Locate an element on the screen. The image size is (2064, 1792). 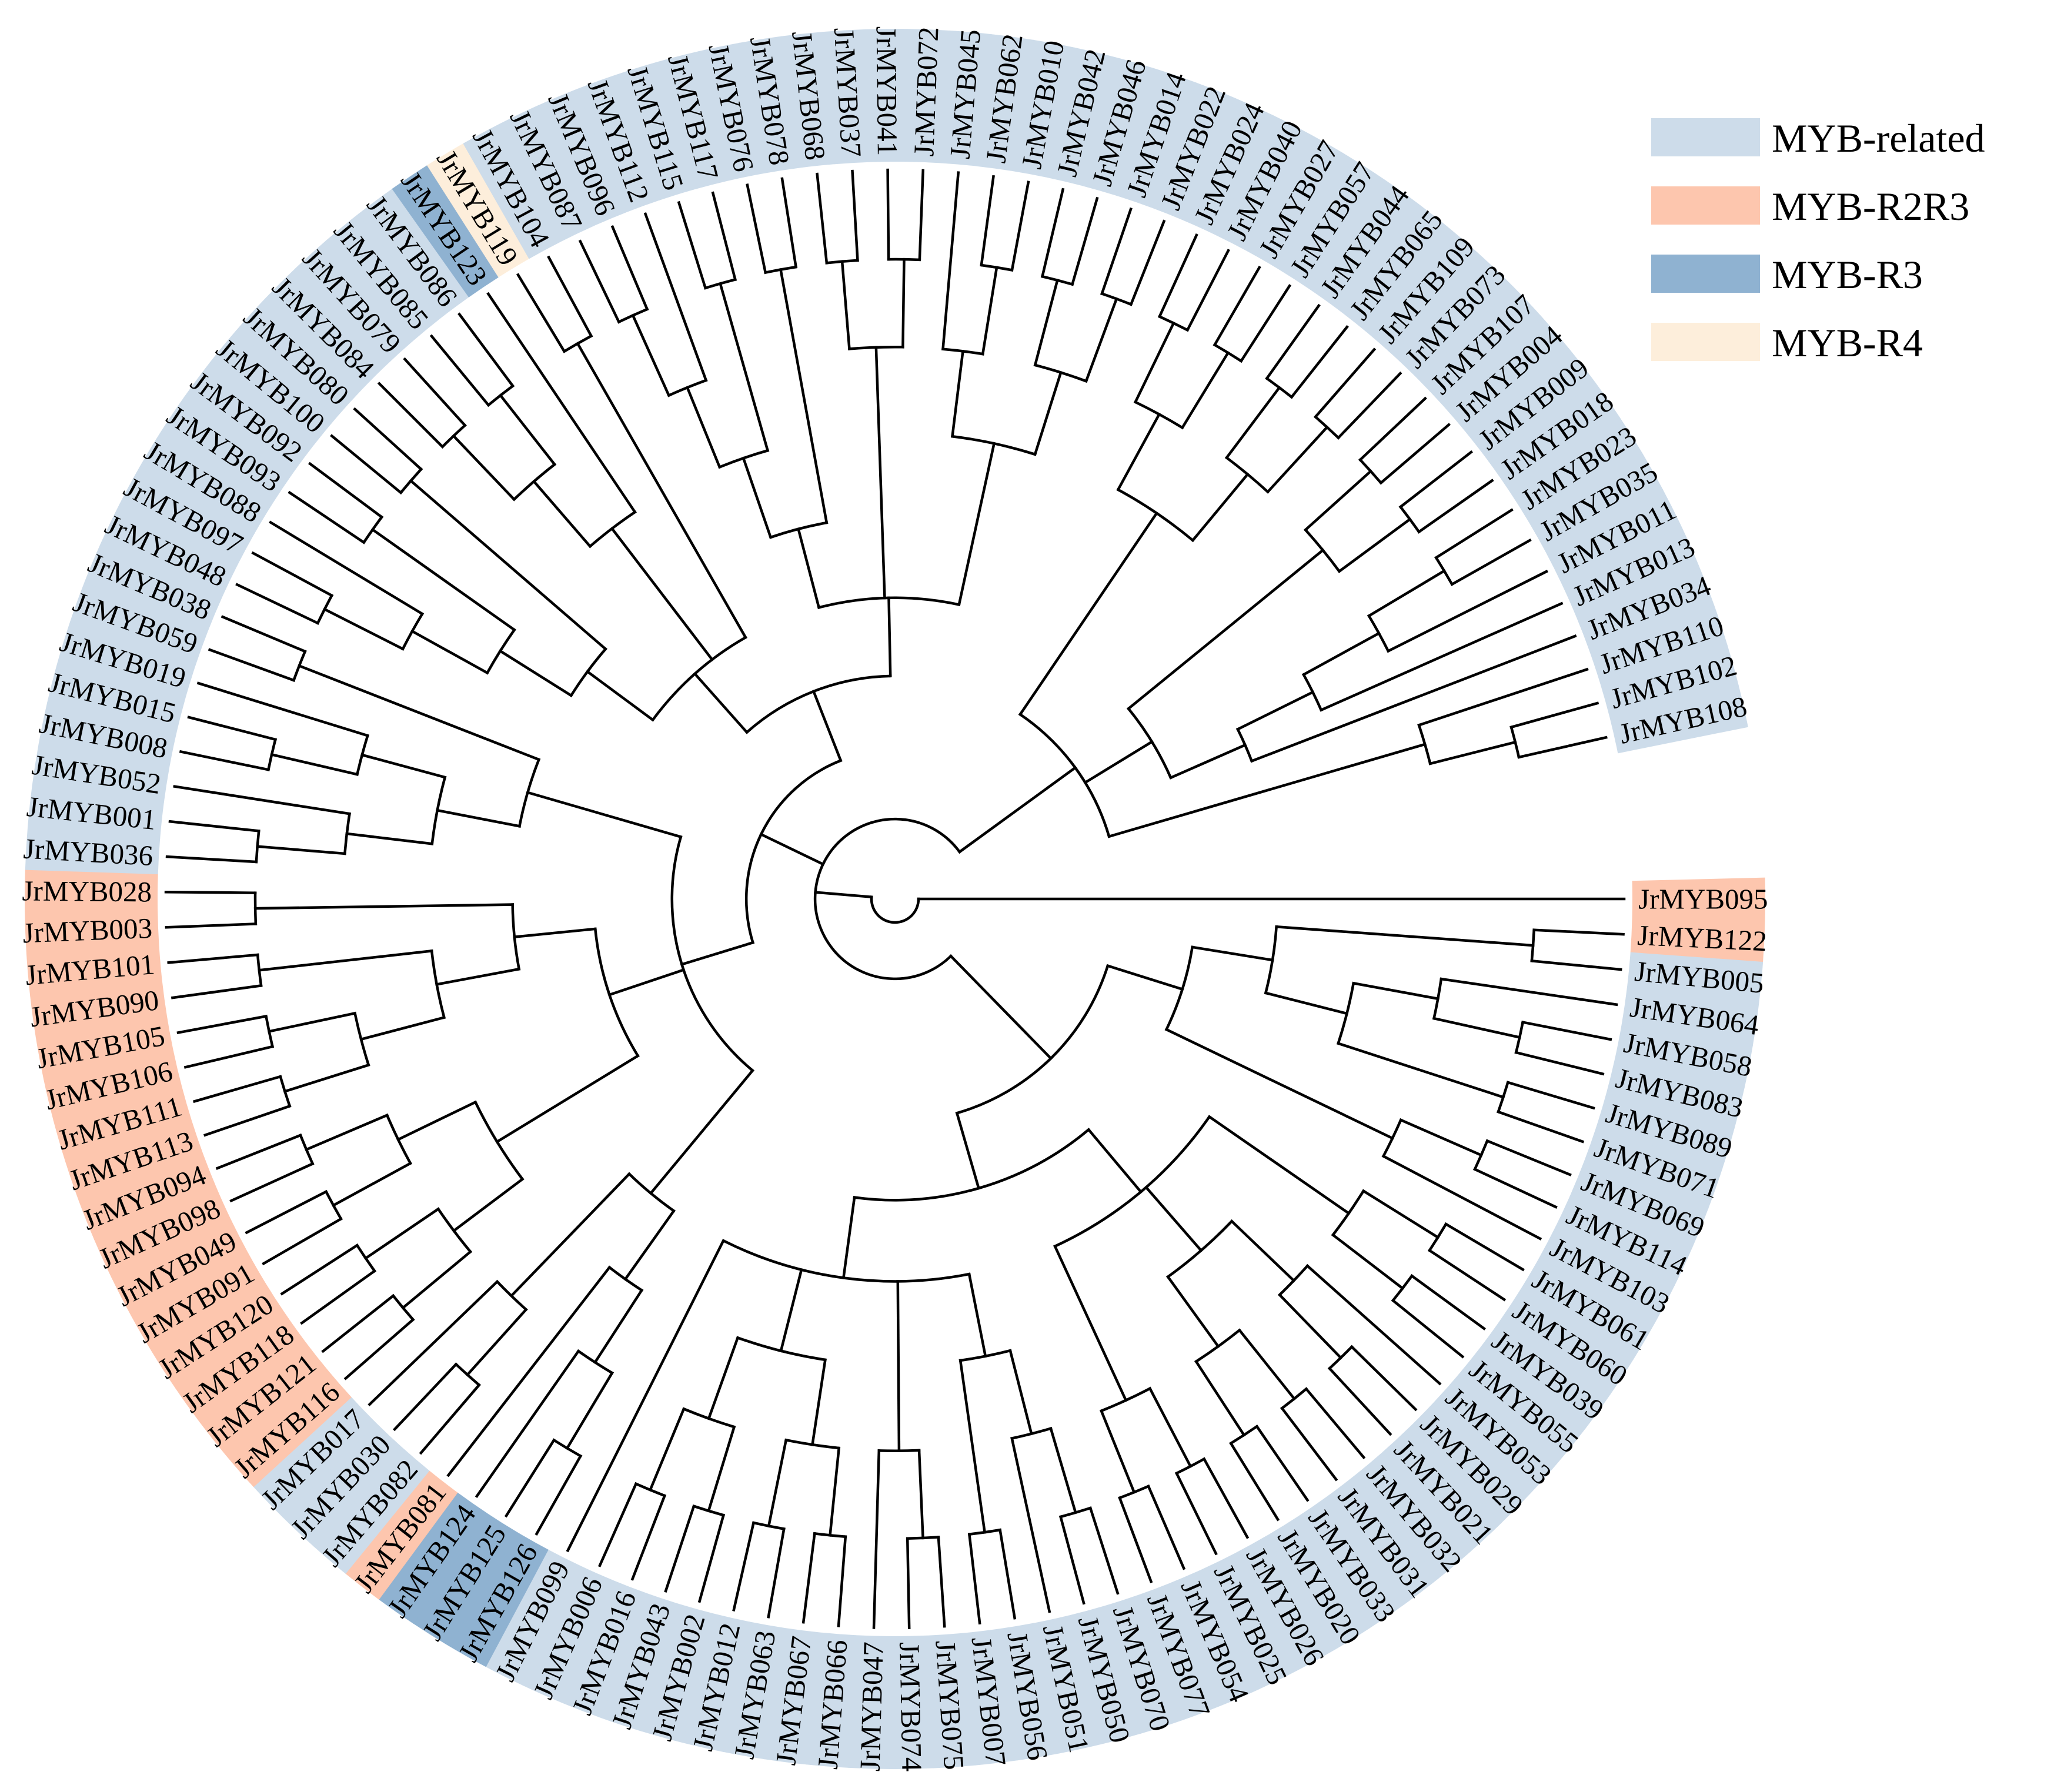
leaf-label-jrmyb047: JrMYB047 is located at coordinates (871, 1706).